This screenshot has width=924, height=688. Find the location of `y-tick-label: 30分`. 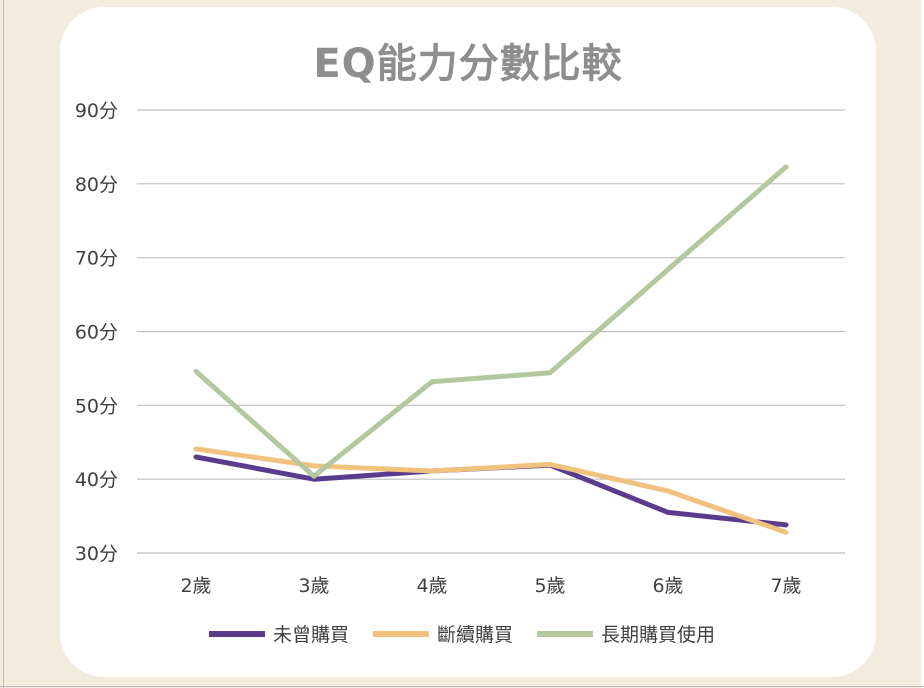

y-tick-label: 30分 is located at coordinates (96, 554).